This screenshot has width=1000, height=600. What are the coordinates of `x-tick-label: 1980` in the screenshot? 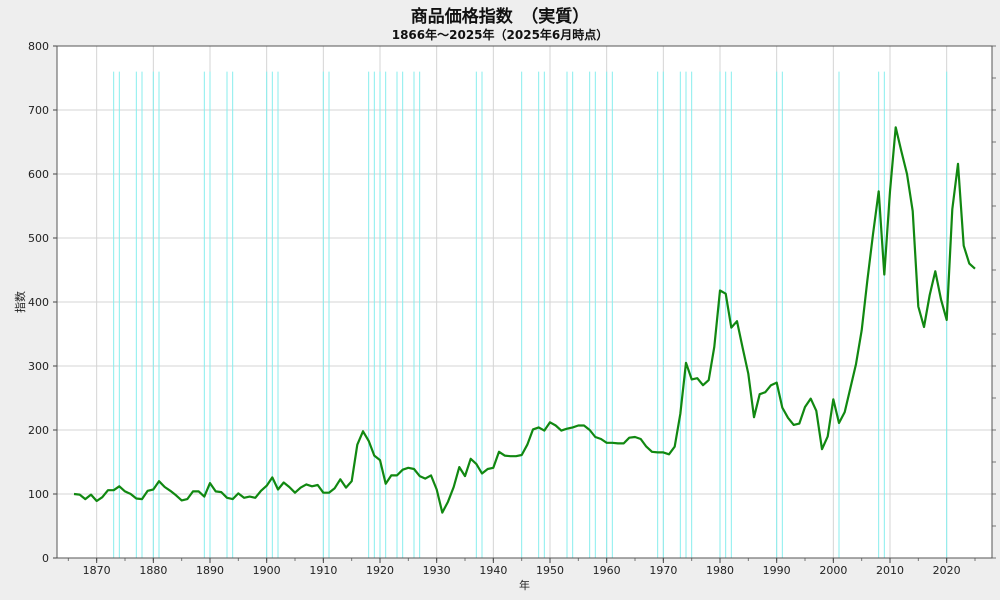 It's located at (720, 570).